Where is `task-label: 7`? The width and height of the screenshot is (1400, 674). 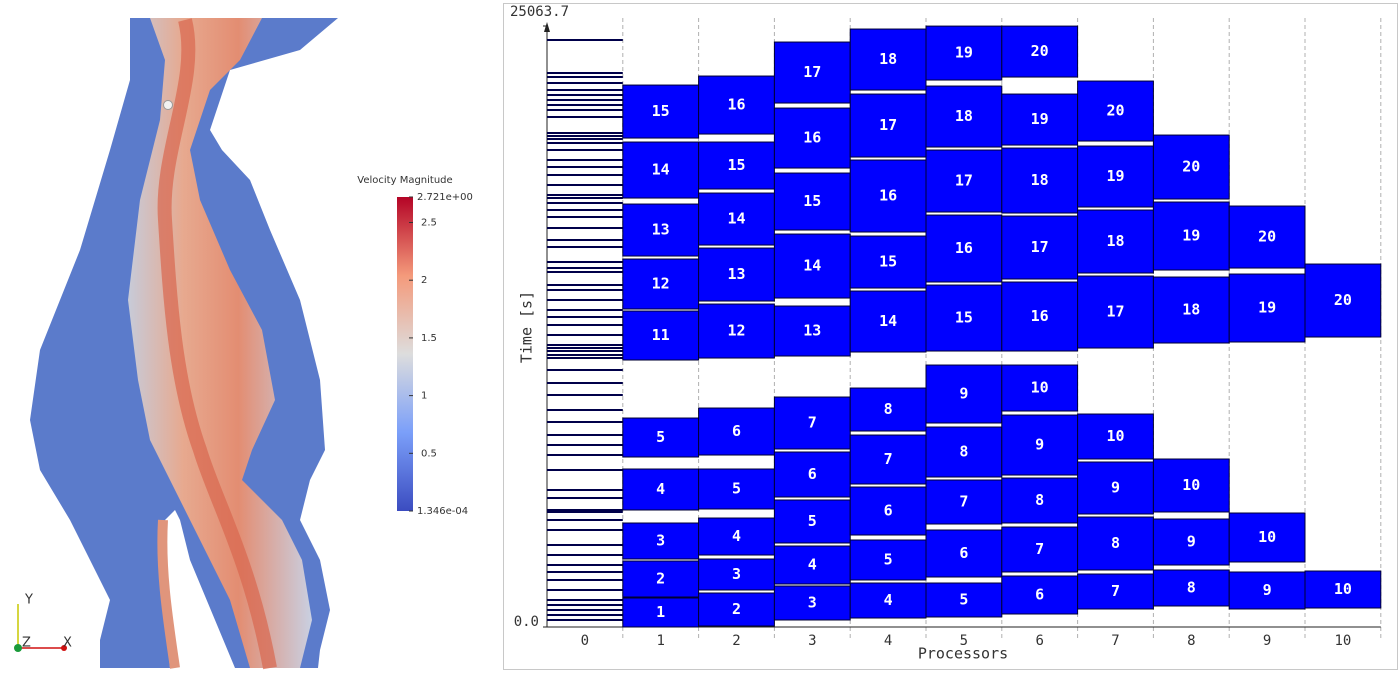
task-label: 7 is located at coordinates (888, 459).